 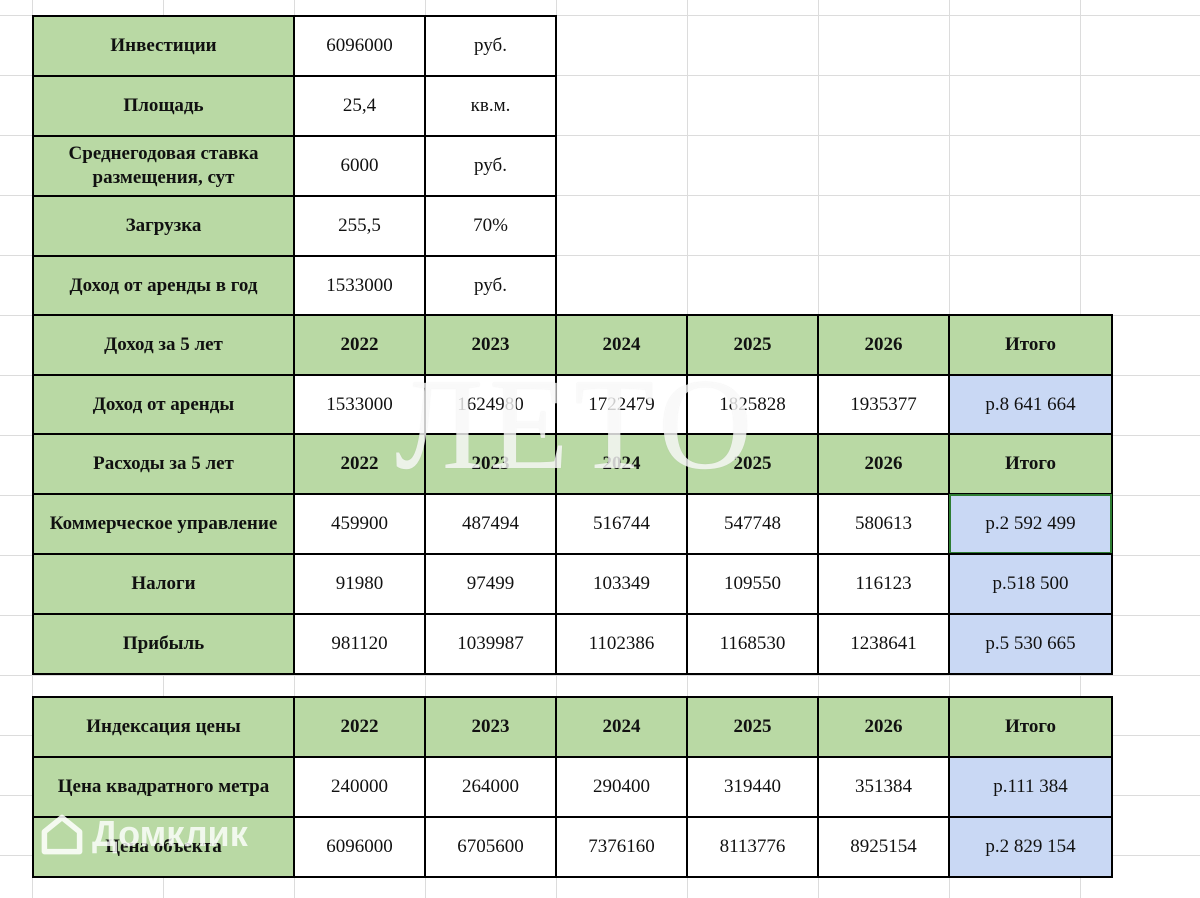 What do you see at coordinates (1030, 524) in the screenshot?
I see `total-cell: р.2 592 499` at bounding box center [1030, 524].